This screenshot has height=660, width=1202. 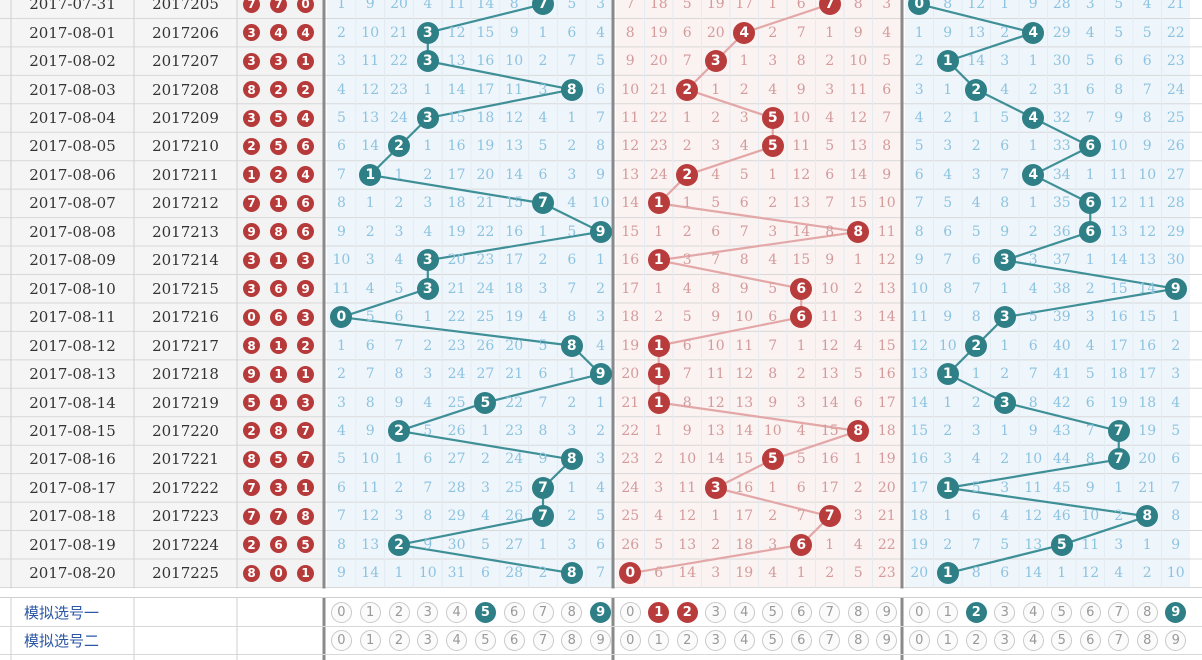 I want to click on hit-ball: 3, so click(x=427, y=32).